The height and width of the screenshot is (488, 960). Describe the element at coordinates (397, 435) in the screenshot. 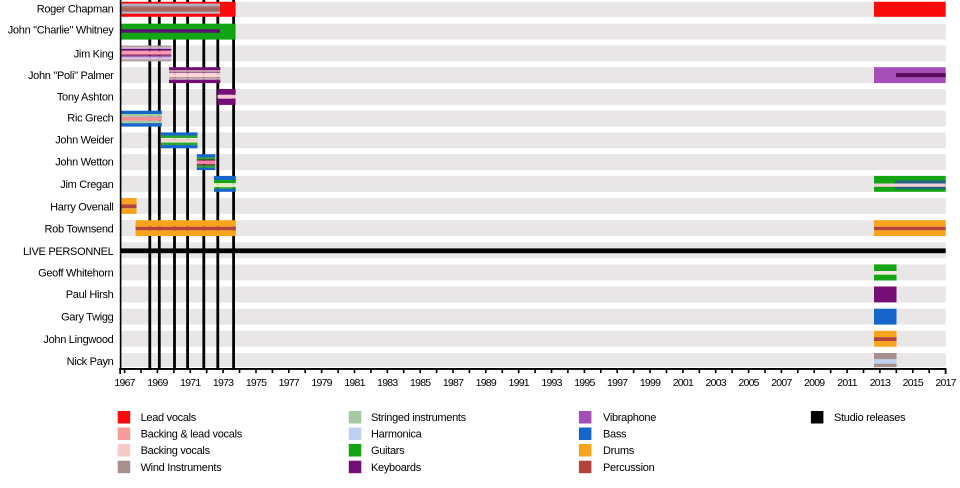

I see `svg-text: Harmonica` at that location.